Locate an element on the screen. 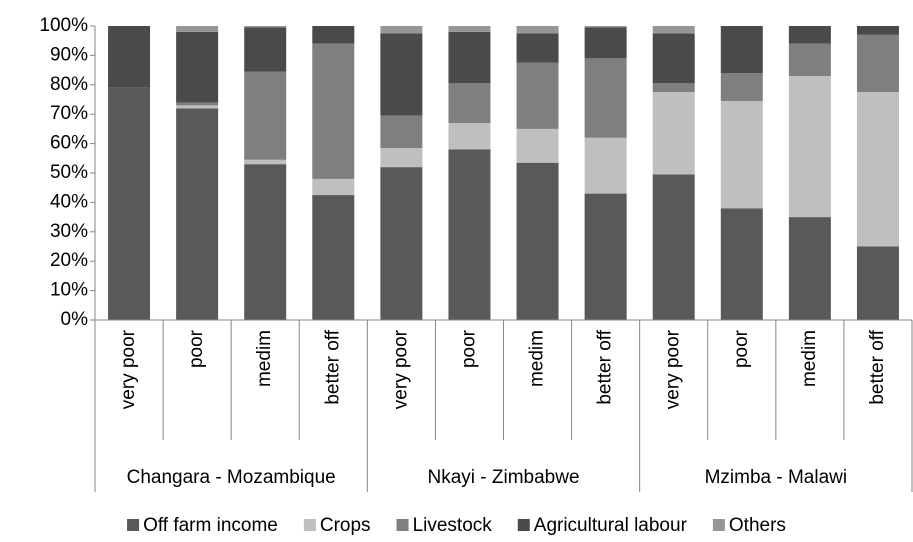  legend-label: Others is located at coordinates (757, 525).